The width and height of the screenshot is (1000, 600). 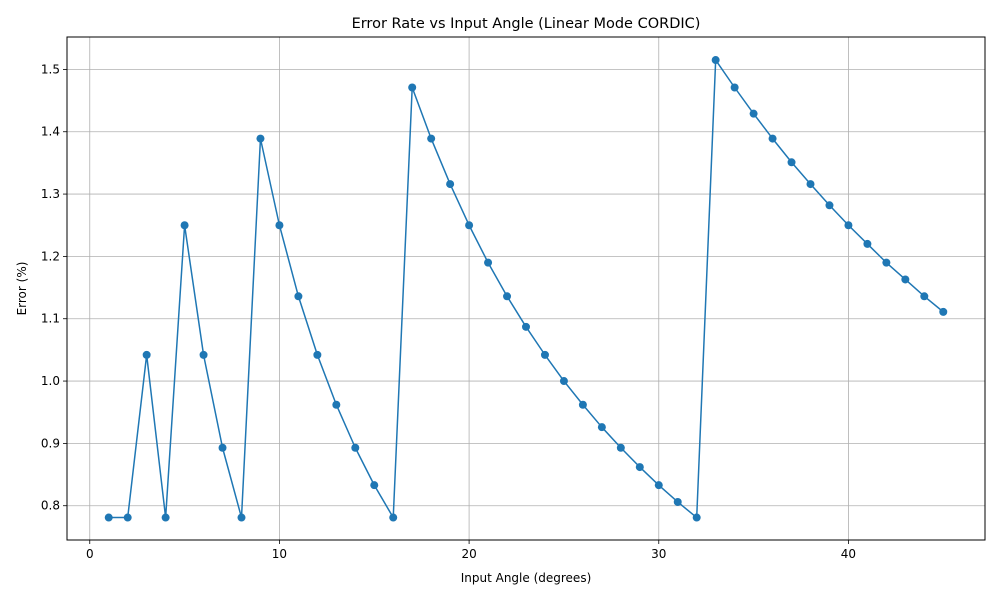 What do you see at coordinates (50, 443) in the screenshot?
I see `y-tick-label: 0.9` at bounding box center [50, 443].